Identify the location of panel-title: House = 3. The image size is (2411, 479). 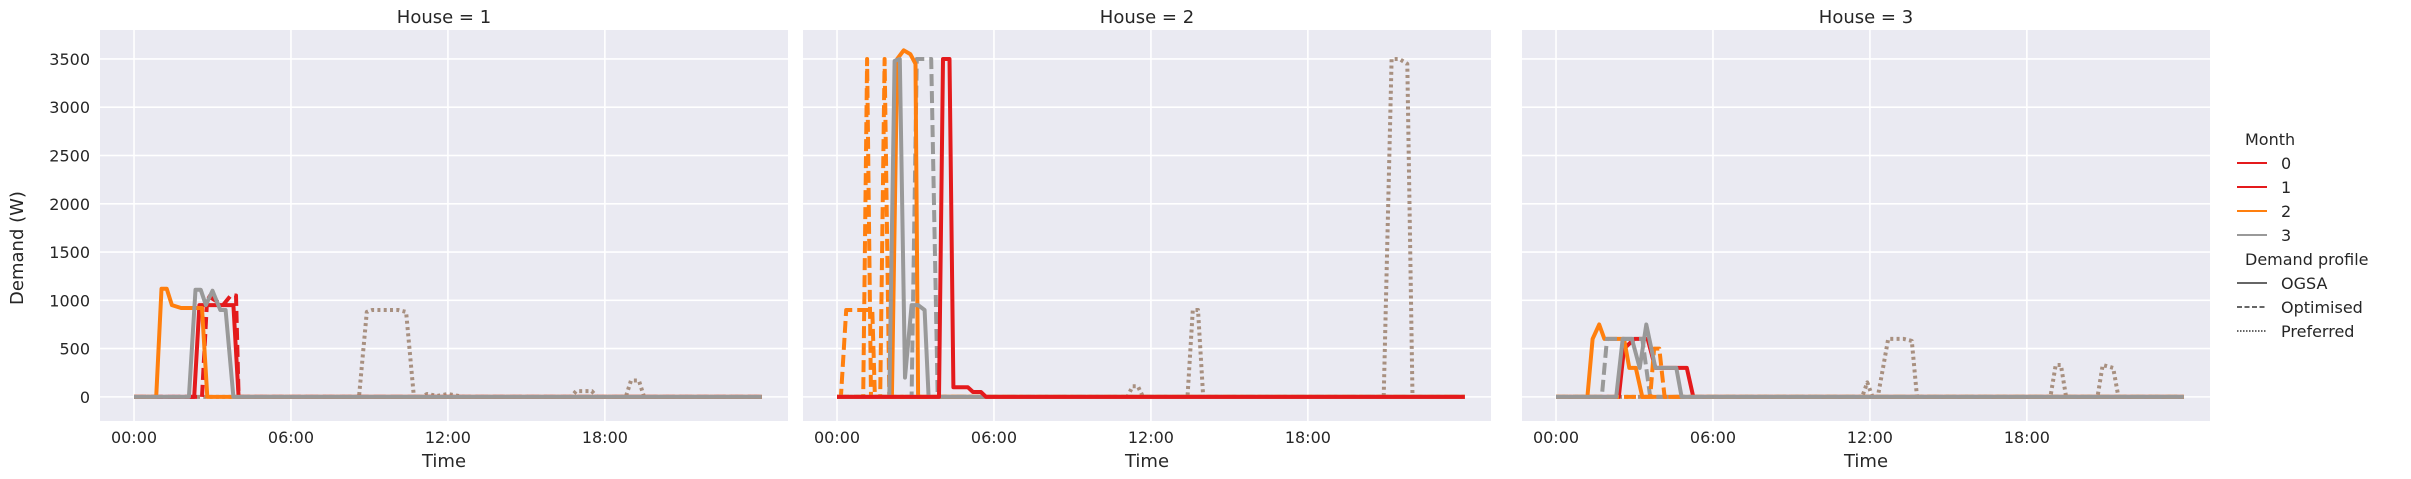
(1866, 17).